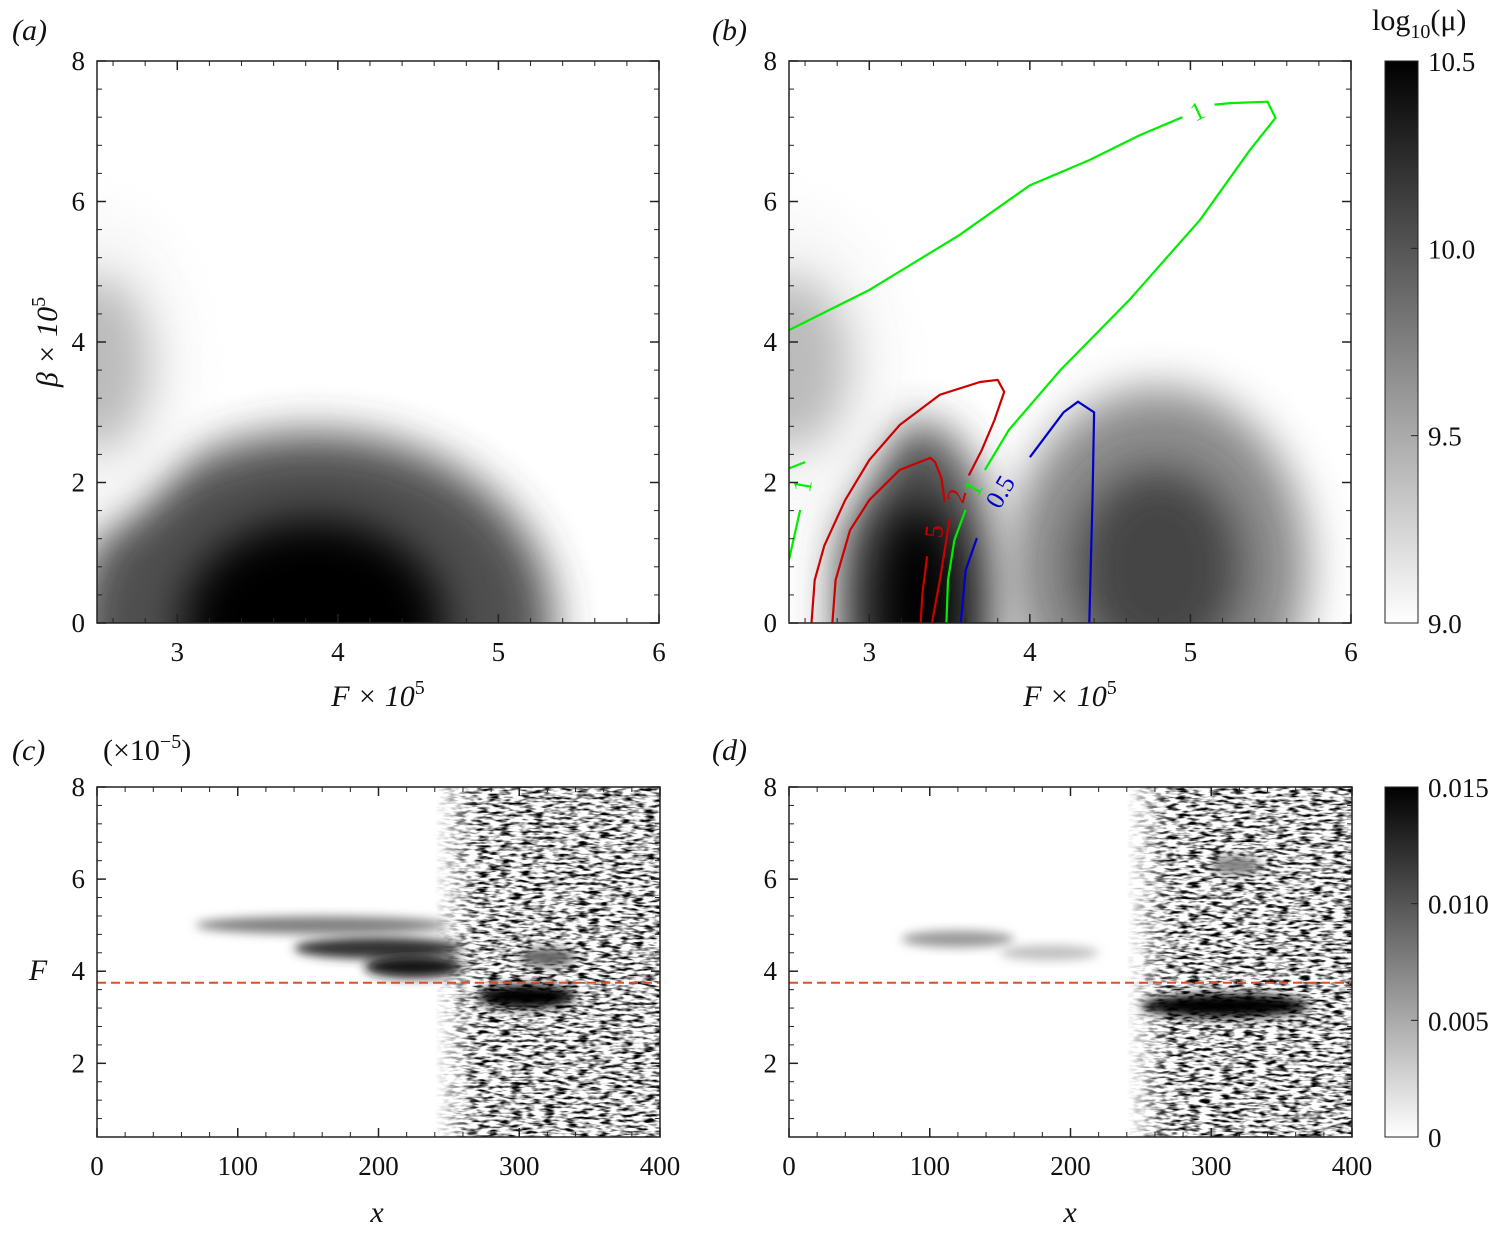 The width and height of the screenshot is (1503, 1236). What do you see at coordinates (1445, 437) in the screenshot?
I see `colorbar-tick-label: 9.5` at bounding box center [1445, 437].